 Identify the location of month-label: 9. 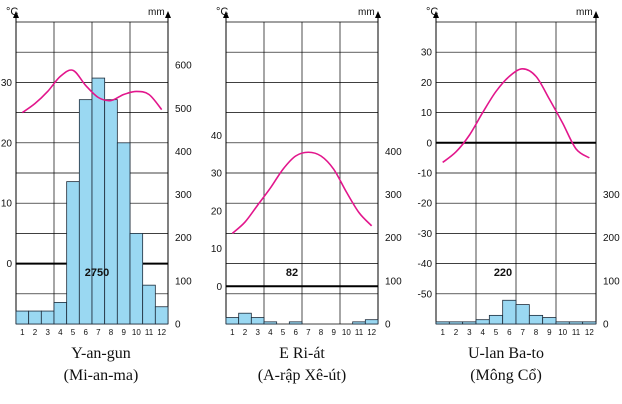
(333, 332).